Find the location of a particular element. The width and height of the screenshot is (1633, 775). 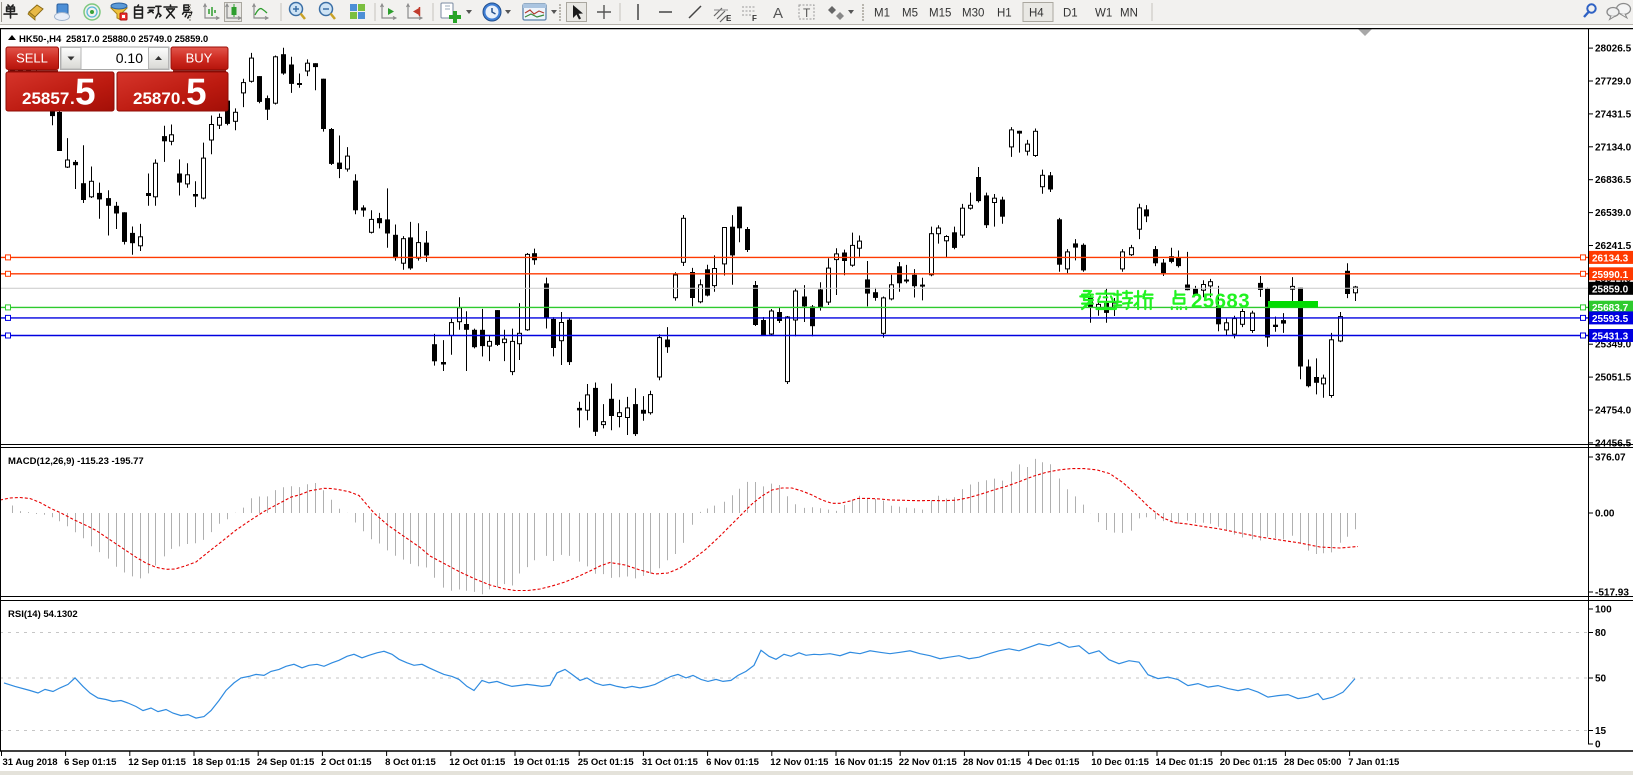

svg-text: 100 is located at coordinates (1603, 610).